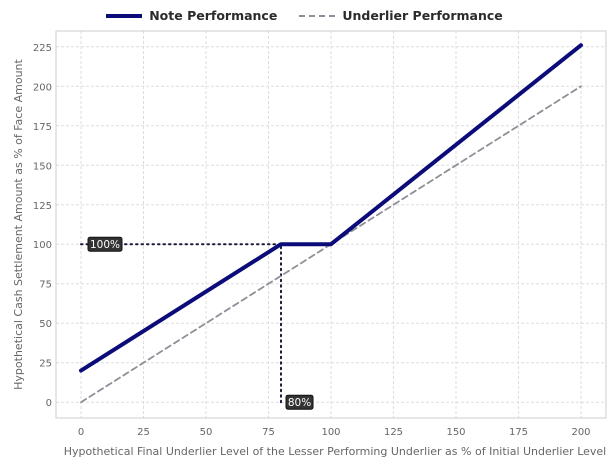 The height and width of the screenshot is (466, 609). I want to click on annotation-label: 80%, so click(299, 403).